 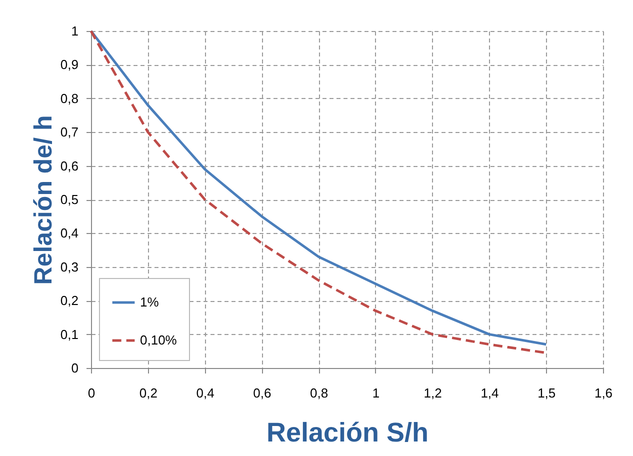 What do you see at coordinates (603, 393) in the screenshot?
I see `x-tick-label: 1,6` at bounding box center [603, 393].